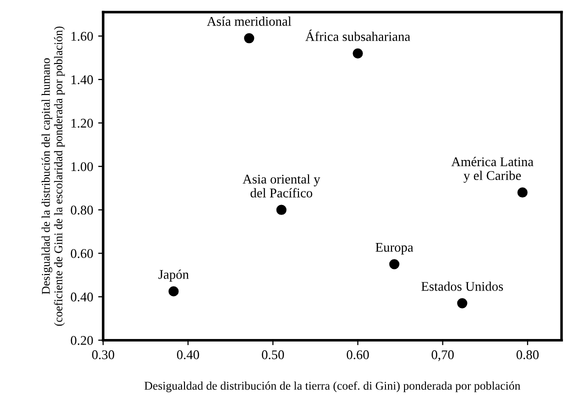 The image size is (573, 405). What do you see at coordinates (188, 355) in the screenshot?
I see `x-tick-label: 0.40` at bounding box center [188, 355].